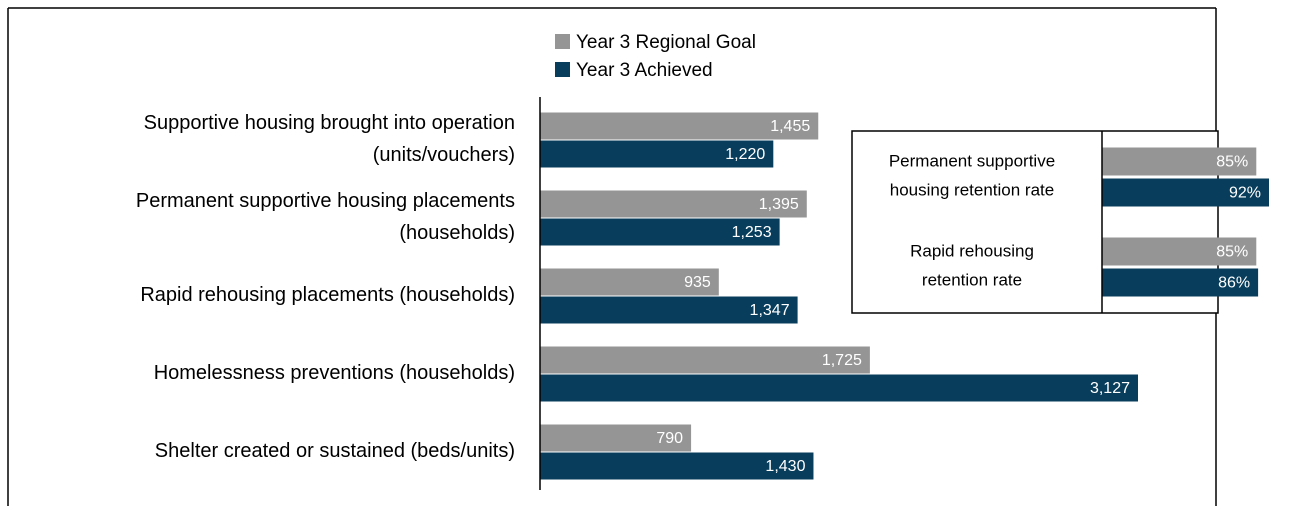  Describe the element at coordinates (1234, 283) in the screenshot. I see `value-label: 86%` at that location.